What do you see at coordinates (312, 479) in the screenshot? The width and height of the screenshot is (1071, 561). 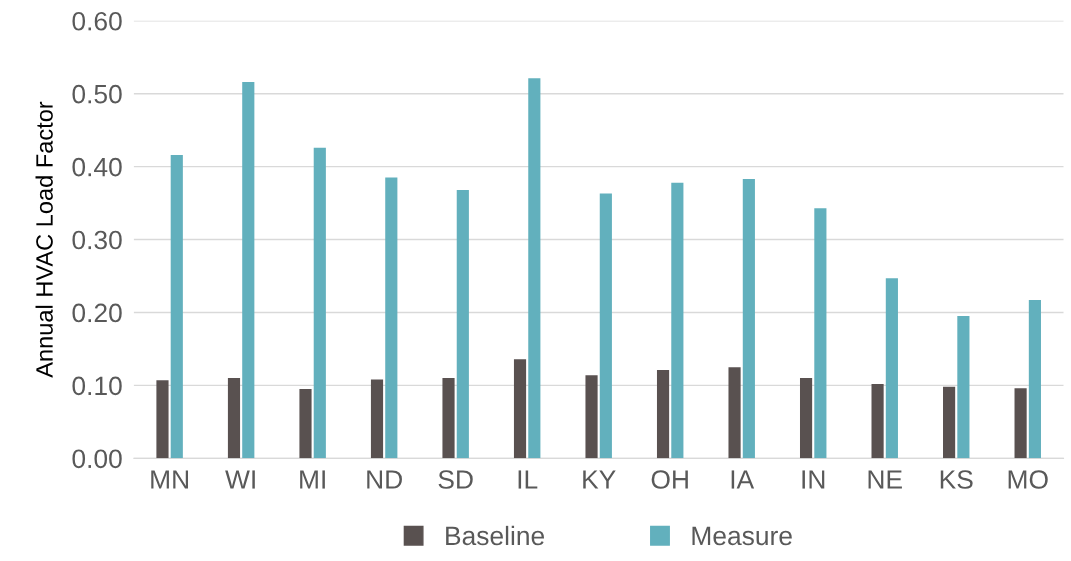 I see `x-tick-label: MI` at bounding box center [312, 479].